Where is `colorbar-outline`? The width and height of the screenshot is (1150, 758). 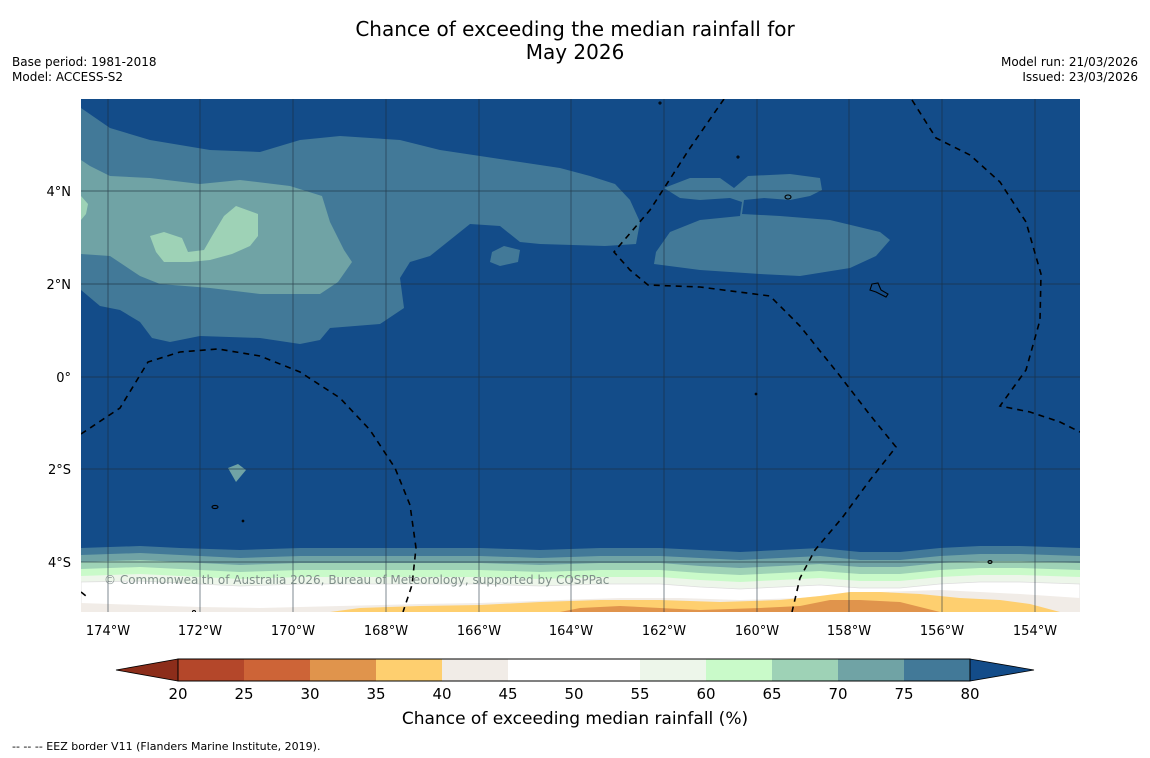
colorbar-outline is located at coordinates (574, 670).